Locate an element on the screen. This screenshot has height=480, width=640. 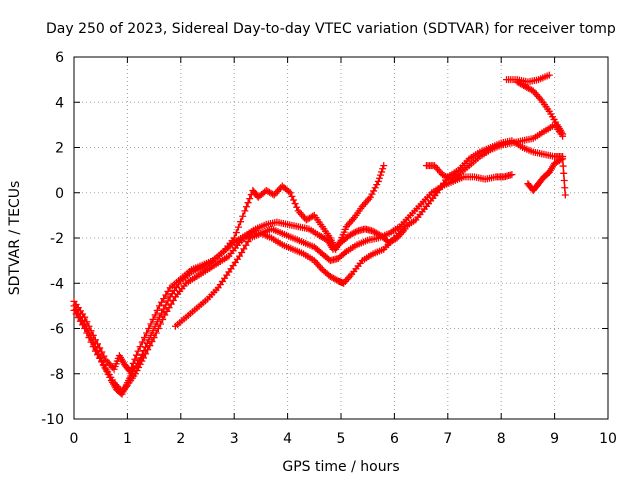
y-tick-label: -2 is located at coordinates (57, 239).